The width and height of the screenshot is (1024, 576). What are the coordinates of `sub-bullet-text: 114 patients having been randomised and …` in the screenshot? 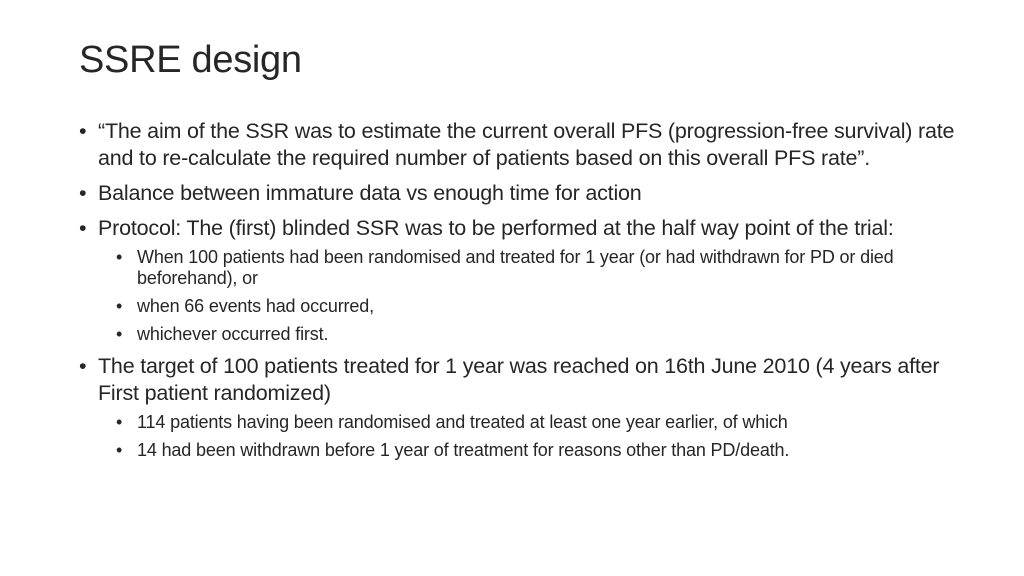 It's located at (462, 422).